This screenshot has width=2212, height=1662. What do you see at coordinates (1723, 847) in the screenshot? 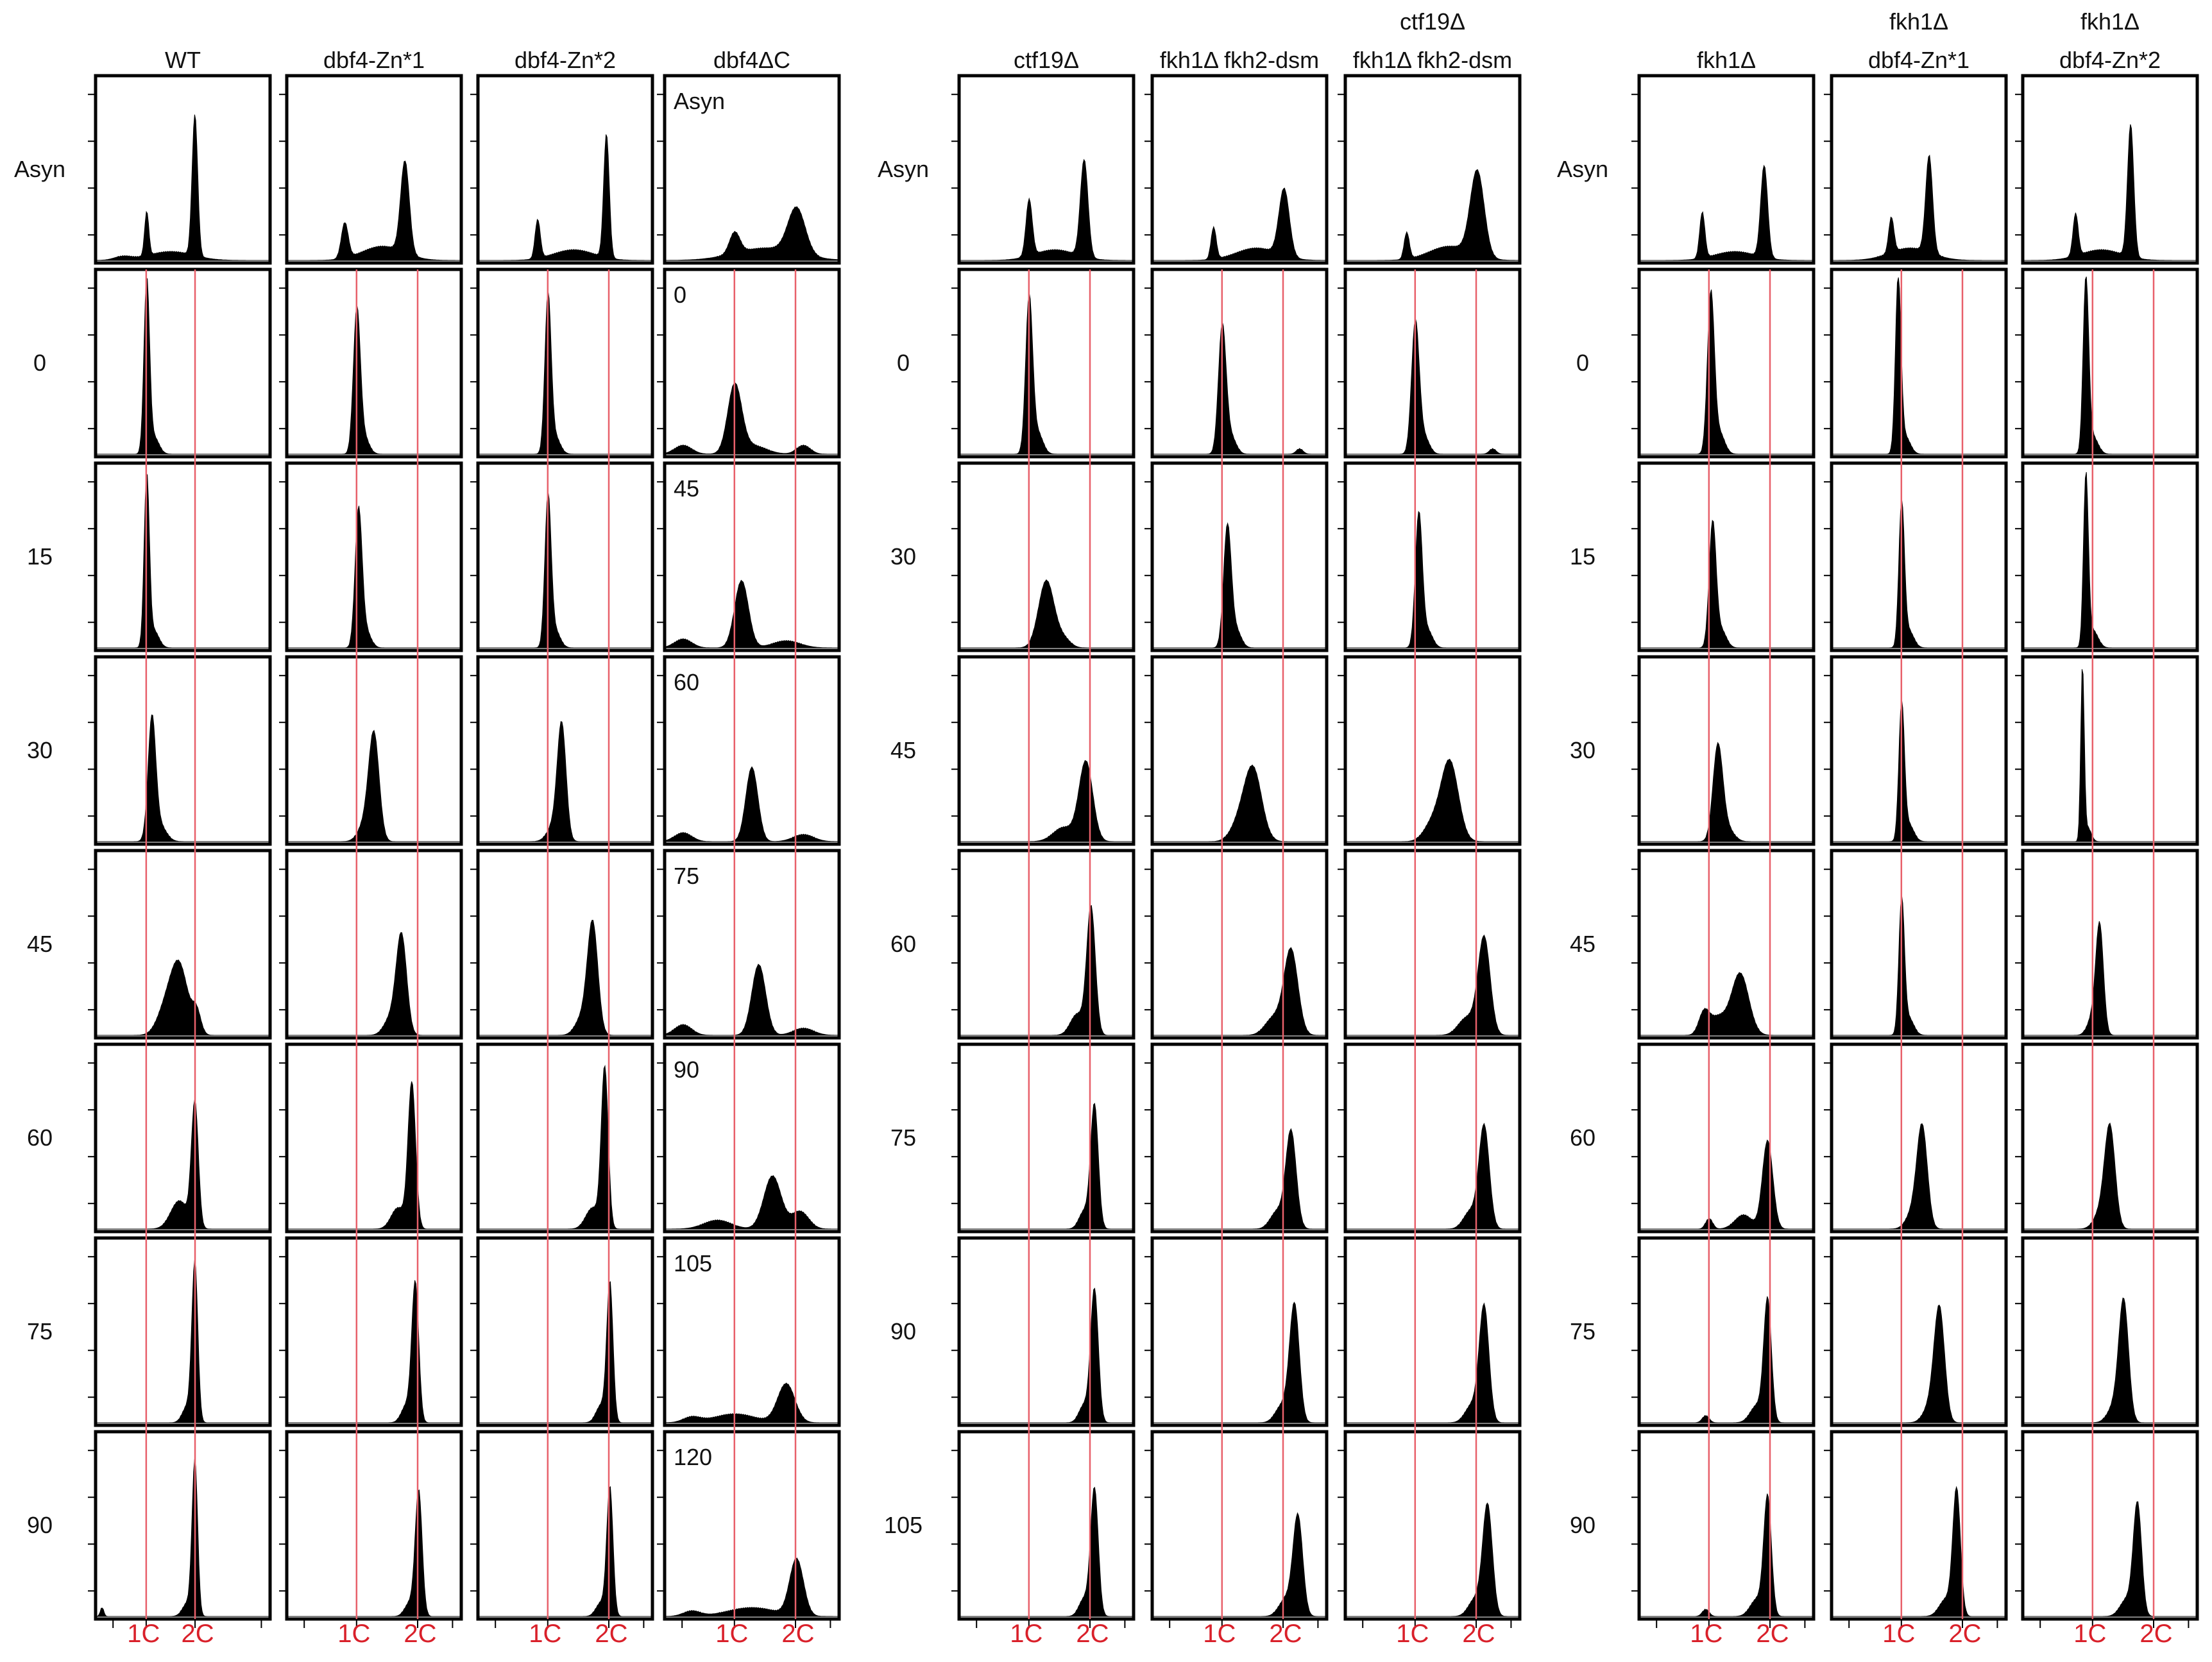
I see `strain-column: fkh1Δ 1C 2C` at bounding box center [1723, 847].